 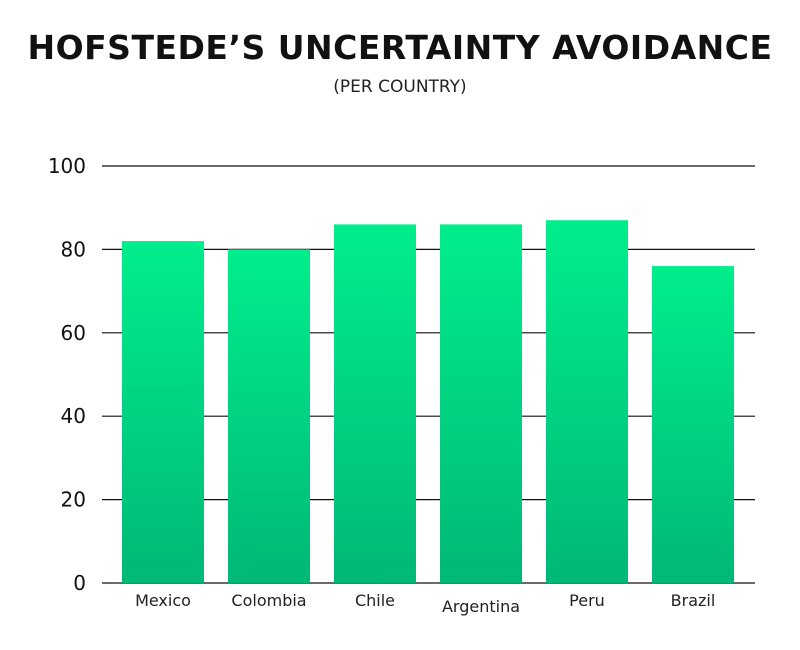 What do you see at coordinates (73, 249) in the screenshot?
I see `y-tick-label: 80` at bounding box center [73, 249].